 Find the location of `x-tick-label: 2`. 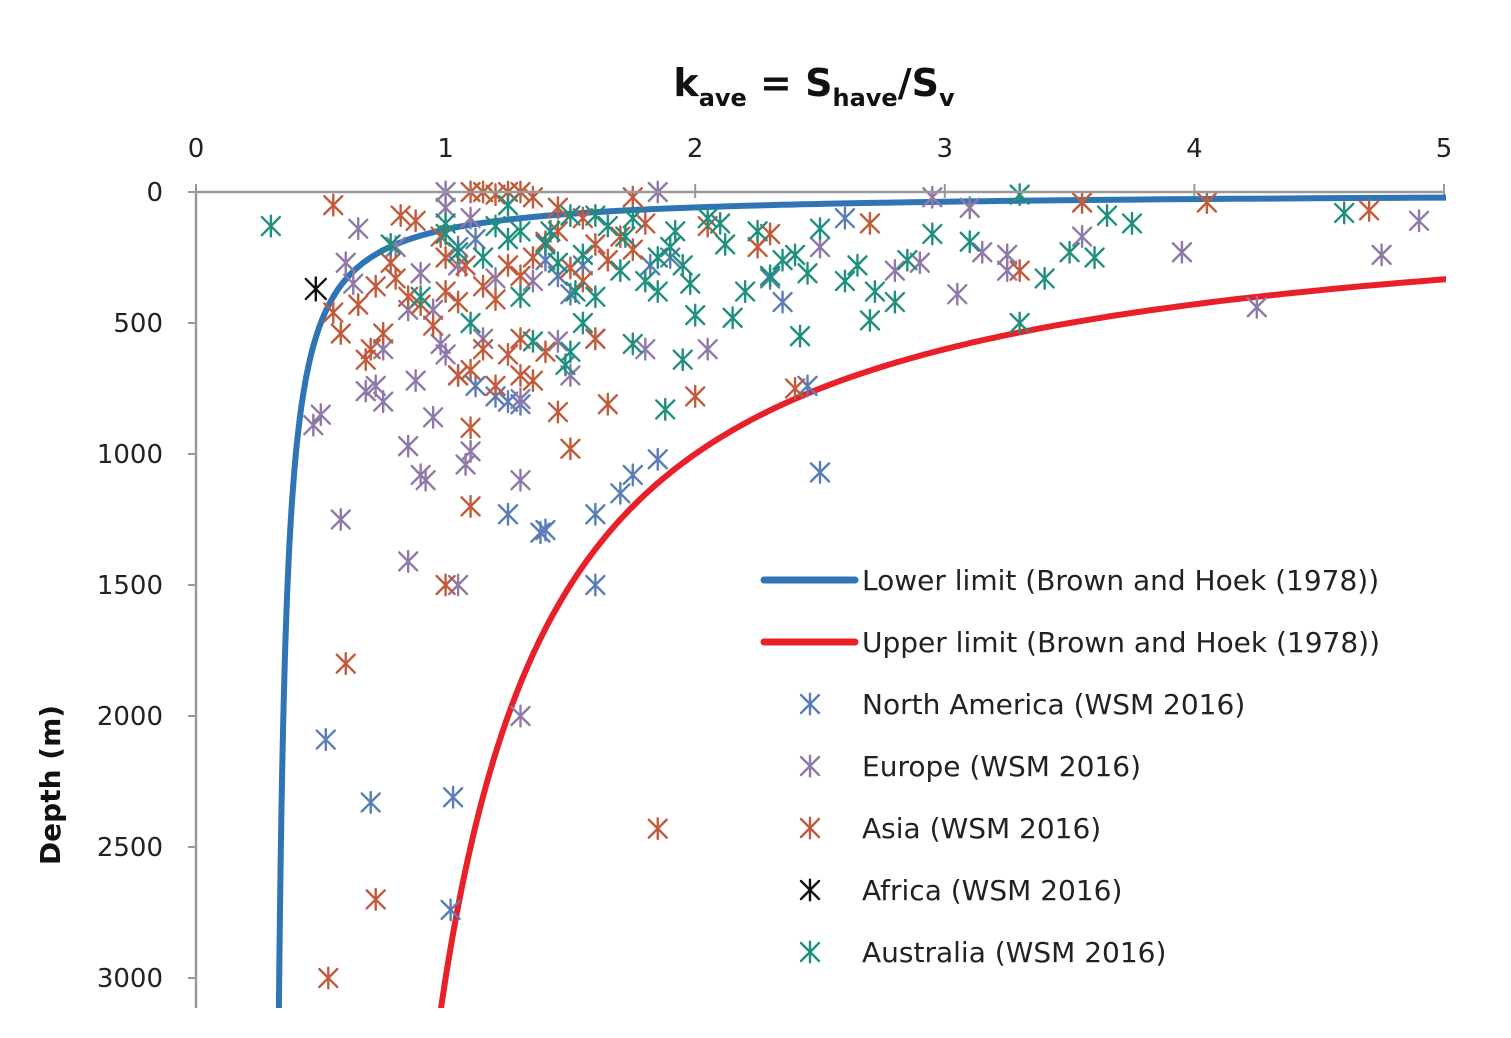

x-tick-label: 2 is located at coordinates (695, 149).